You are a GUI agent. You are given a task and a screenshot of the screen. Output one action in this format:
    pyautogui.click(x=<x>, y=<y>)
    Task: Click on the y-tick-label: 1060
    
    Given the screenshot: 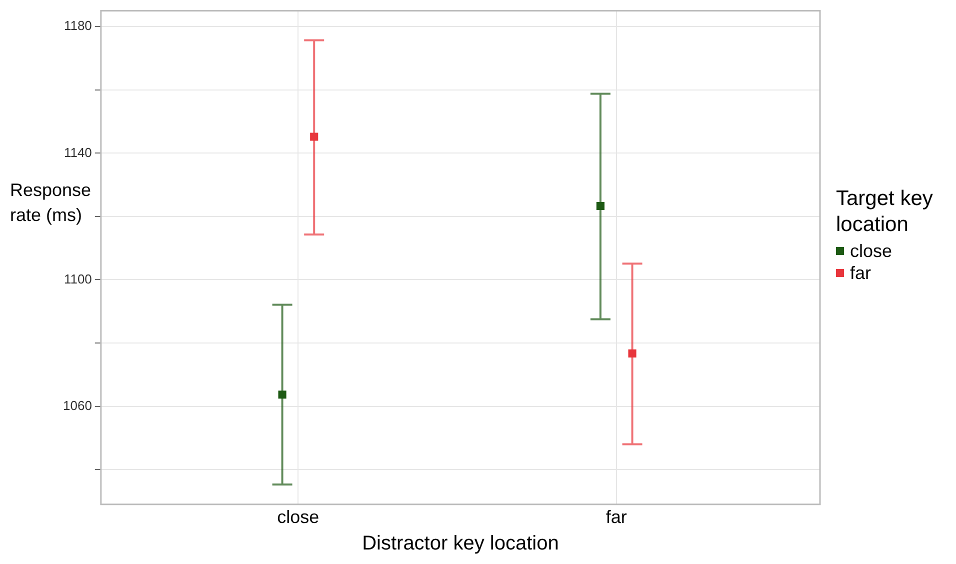 What is the action you would take?
    pyautogui.click(x=77, y=405)
    